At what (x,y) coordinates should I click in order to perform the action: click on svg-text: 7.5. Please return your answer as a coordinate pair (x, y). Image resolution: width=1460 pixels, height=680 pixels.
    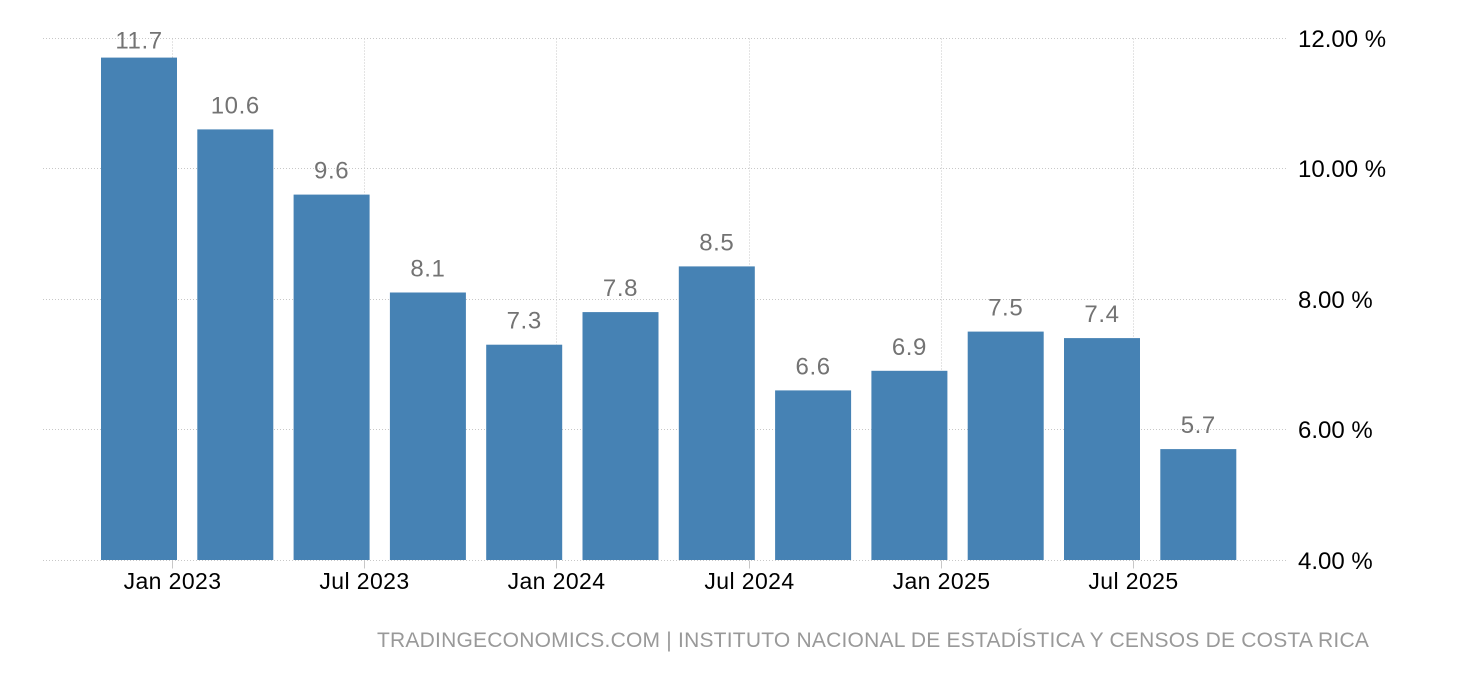
    Looking at the image, I should click on (1005, 308).